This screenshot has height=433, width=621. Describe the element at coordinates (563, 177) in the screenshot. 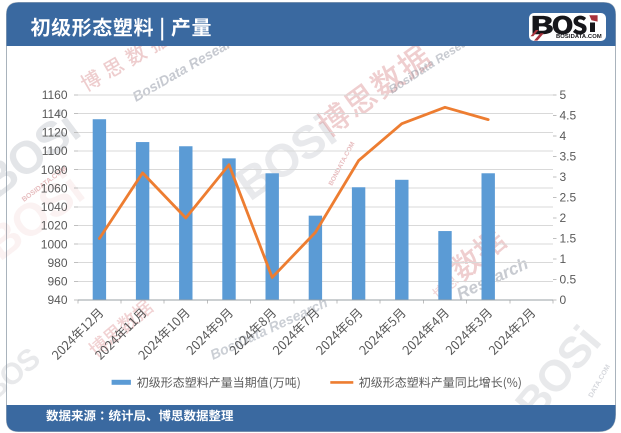

I see `svg-text: 3` at that location.